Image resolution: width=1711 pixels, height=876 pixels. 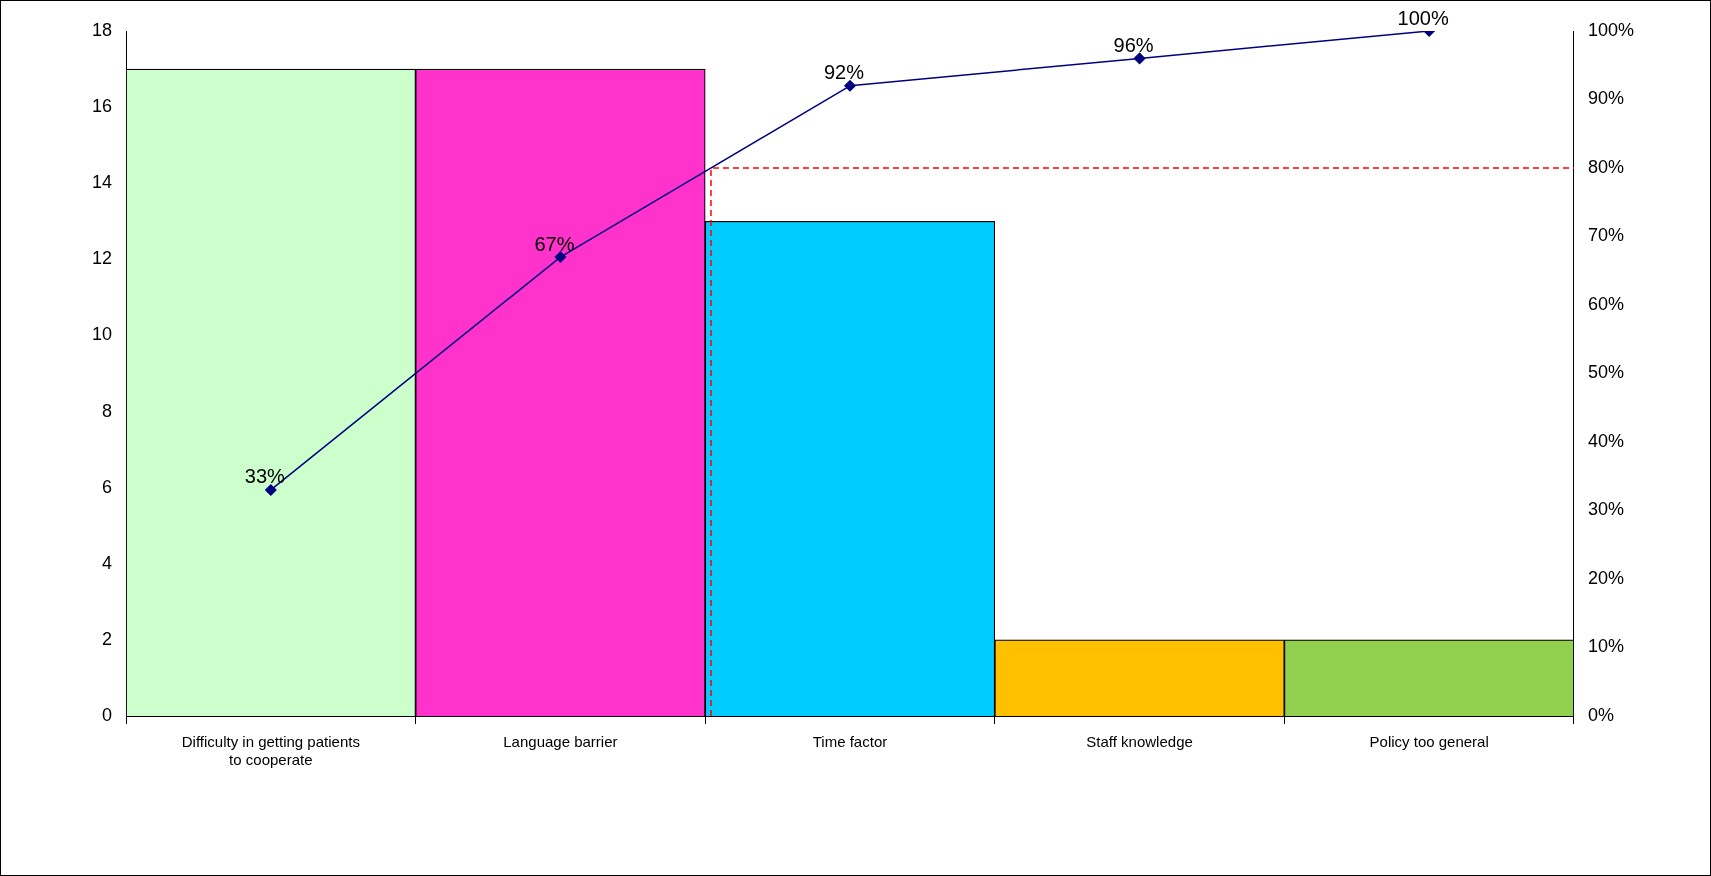 I want to click on y-tick-label: 4, so click(x=107, y=562).